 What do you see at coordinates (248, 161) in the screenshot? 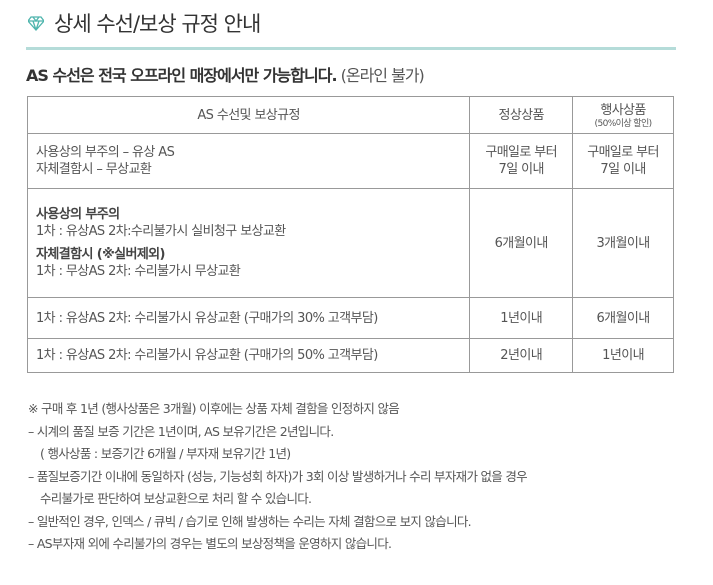
I see `policy-cell: 사용상의 부주의 – 유상 AS 자체결함시 – 무상교환` at bounding box center [248, 161].